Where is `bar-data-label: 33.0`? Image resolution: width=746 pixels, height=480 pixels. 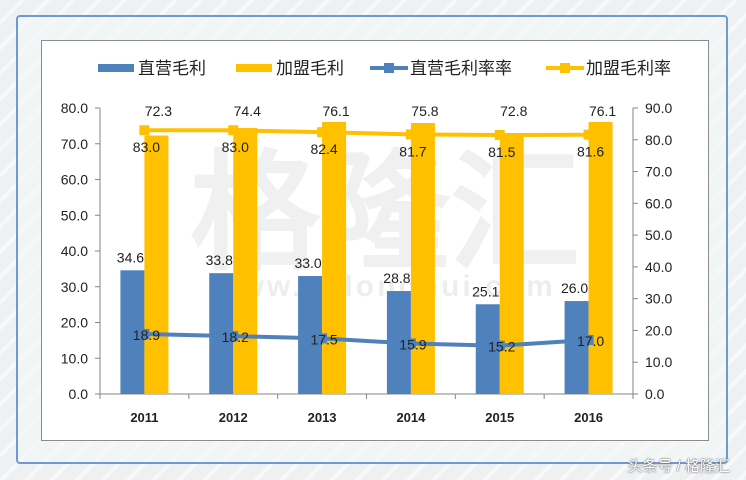 bar-data-label: 33.0 is located at coordinates (307, 263).